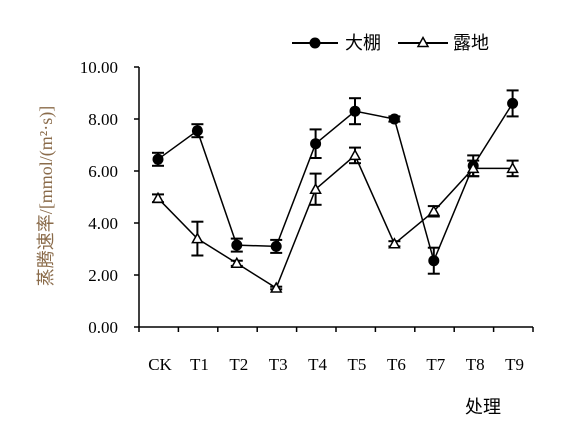 The height and width of the screenshot is (442, 561). What do you see at coordinates (396, 364) in the screenshot?
I see `x-tick-label: T6` at bounding box center [396, 364].